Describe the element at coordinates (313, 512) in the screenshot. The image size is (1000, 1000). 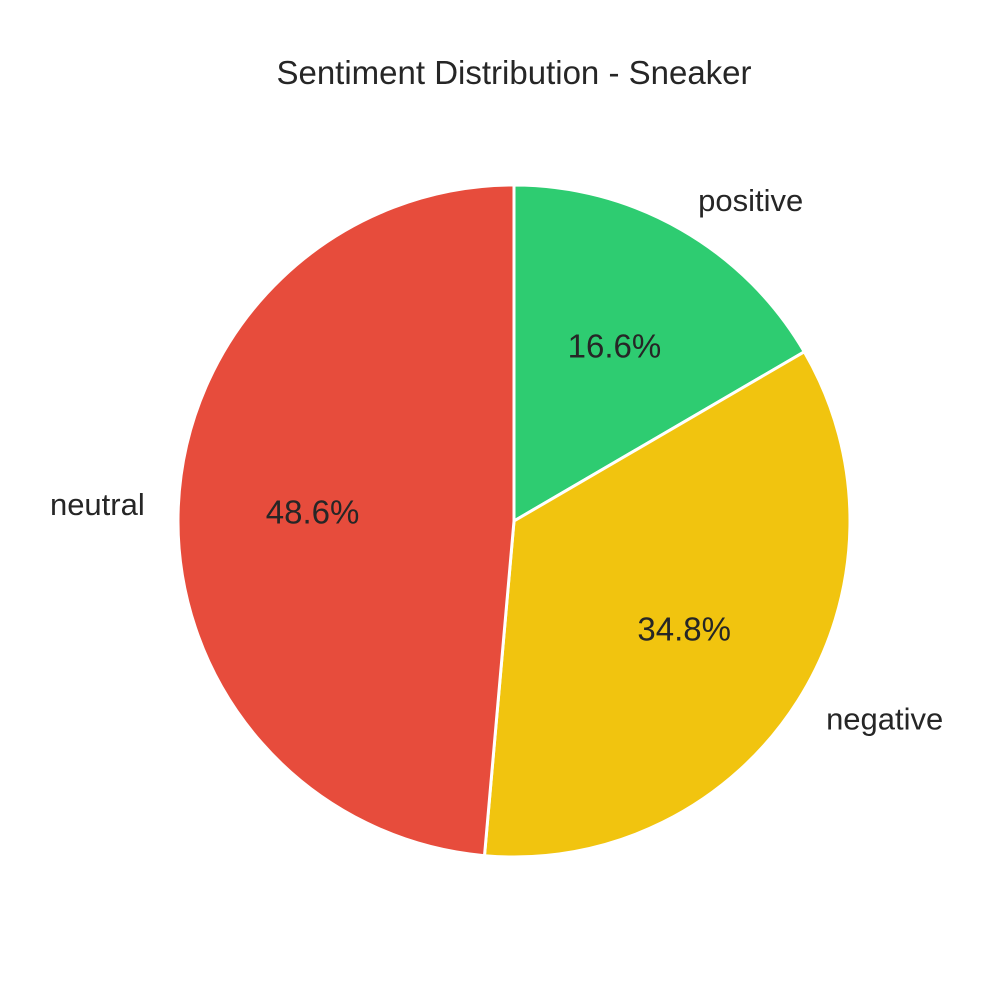
I see `pct-label-neutral: 48.6%` at that location.